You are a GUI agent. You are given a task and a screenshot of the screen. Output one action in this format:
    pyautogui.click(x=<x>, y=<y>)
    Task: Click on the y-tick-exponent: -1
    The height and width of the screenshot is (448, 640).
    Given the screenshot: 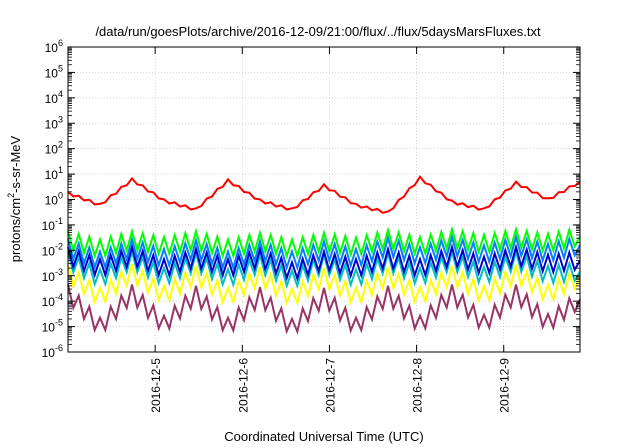 What is the action you would take?
    pyautogui.click(x=59, y=221)
    